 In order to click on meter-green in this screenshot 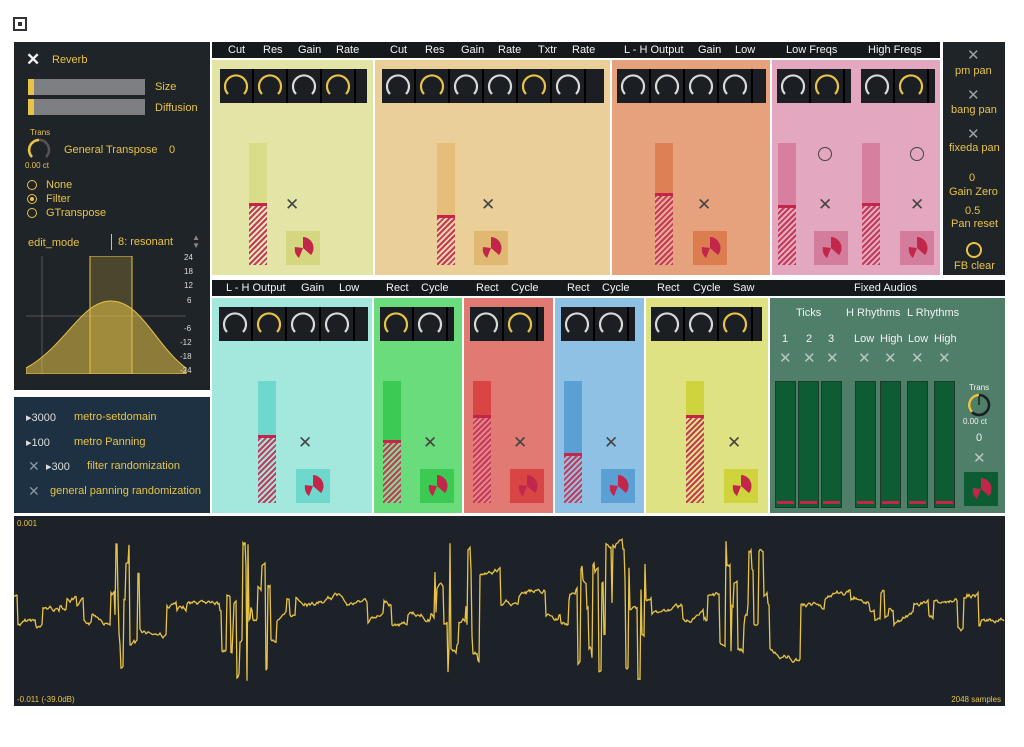, I will do `click(392, 442)`.